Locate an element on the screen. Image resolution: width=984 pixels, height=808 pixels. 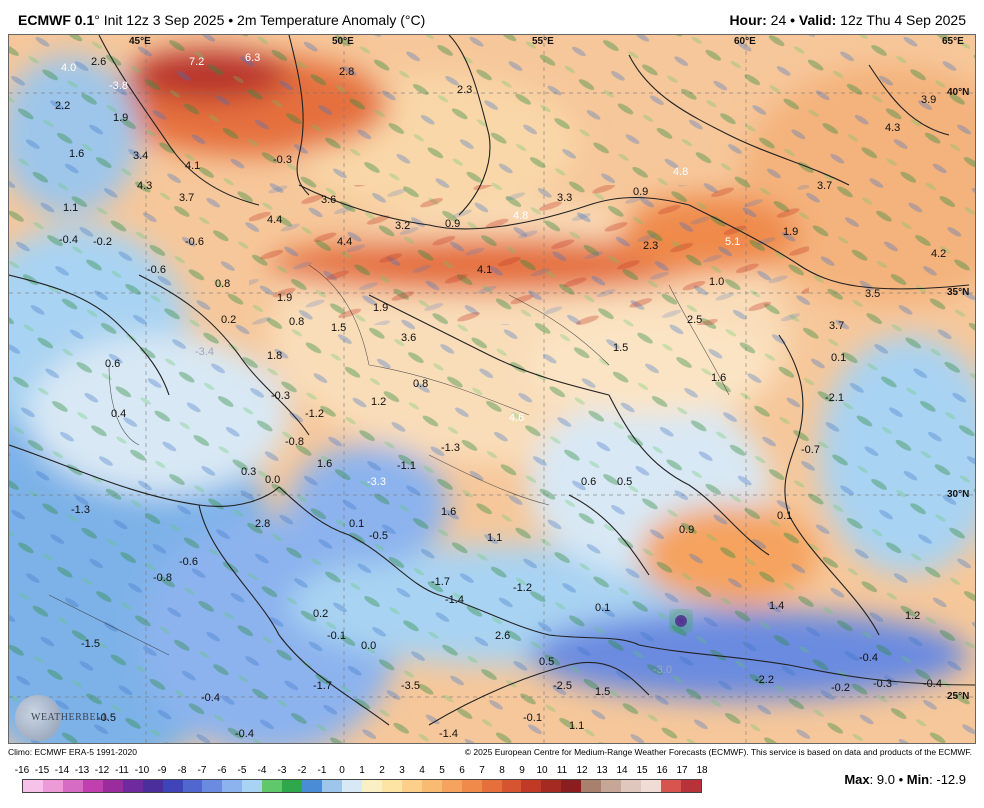
lat-label: 25°N is located at coordinates (958, 696).